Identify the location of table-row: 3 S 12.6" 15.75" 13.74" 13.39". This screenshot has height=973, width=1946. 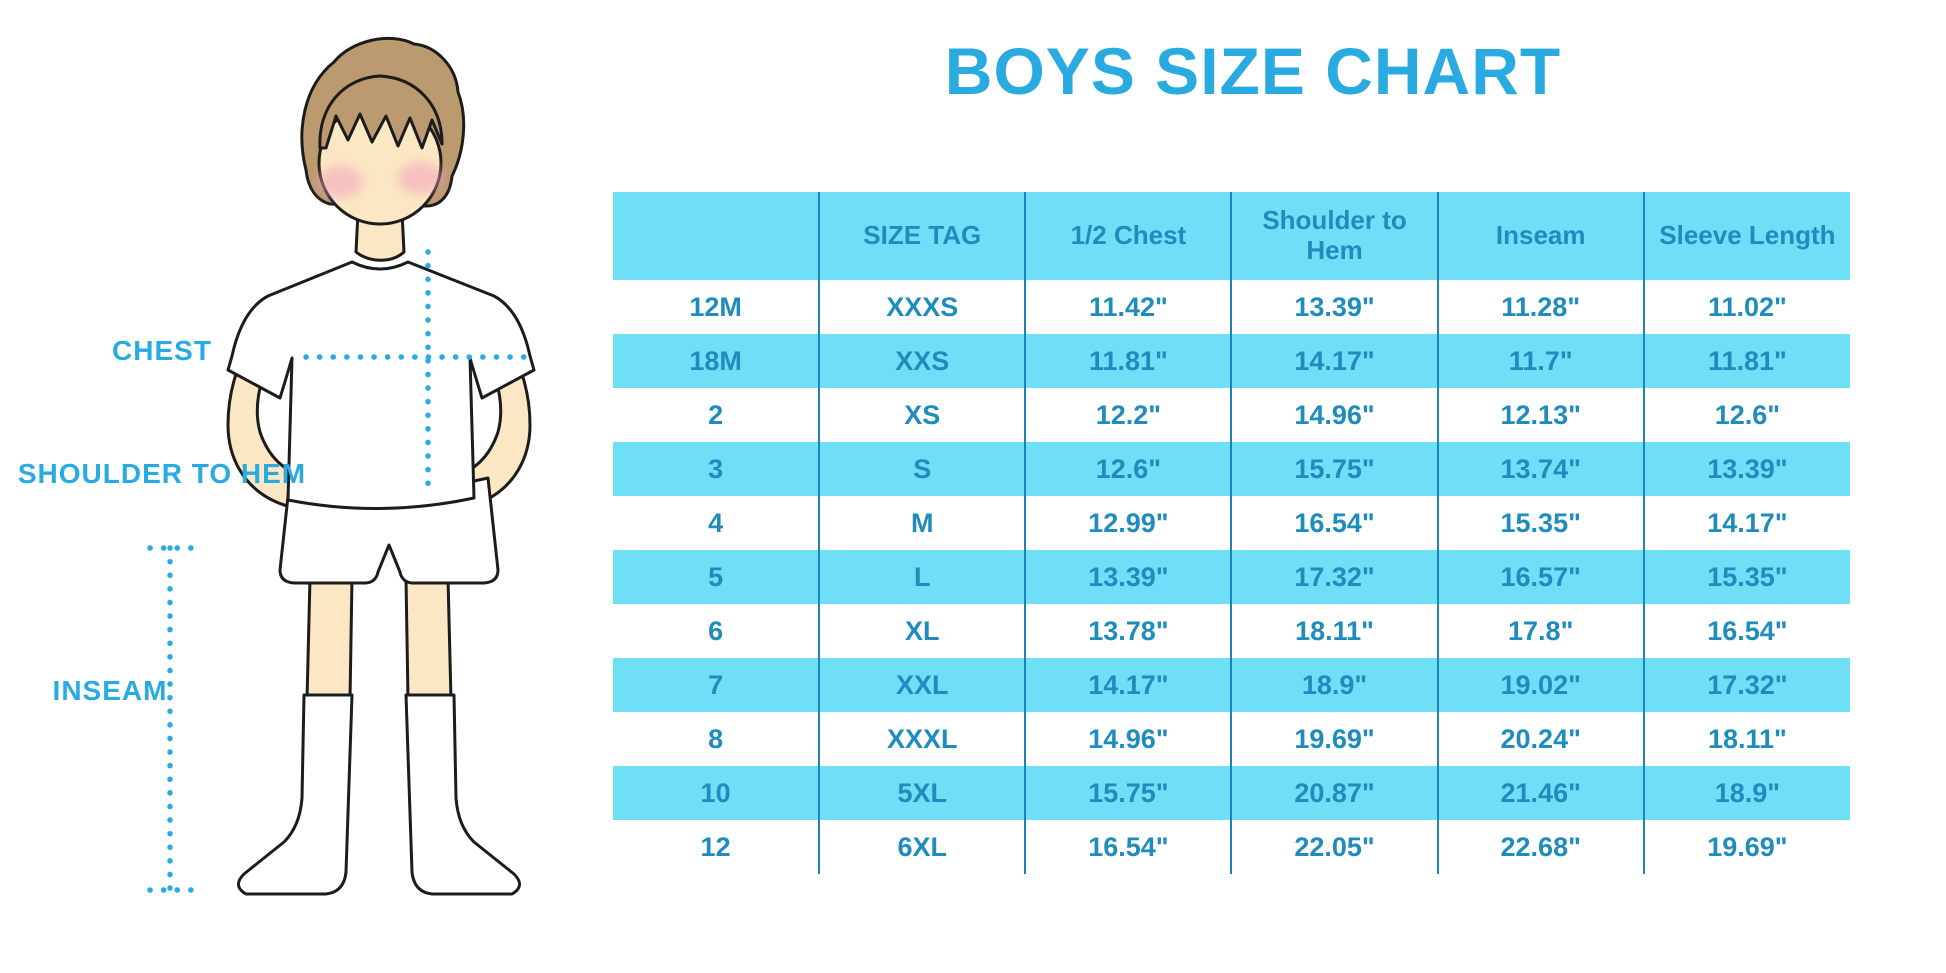
(1231, 469).